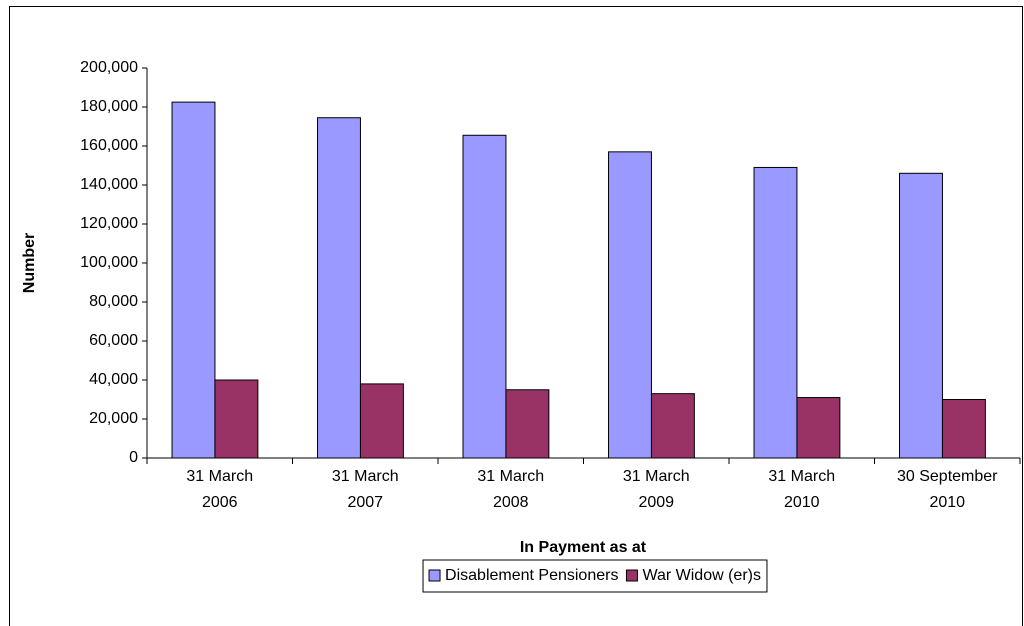 This screenshot has height=626, width=1024. What do you see at coordinates (701, 575) in the screenshot?
I see `legend-label: War Widow (er)s` at bounding box center [701, 575].